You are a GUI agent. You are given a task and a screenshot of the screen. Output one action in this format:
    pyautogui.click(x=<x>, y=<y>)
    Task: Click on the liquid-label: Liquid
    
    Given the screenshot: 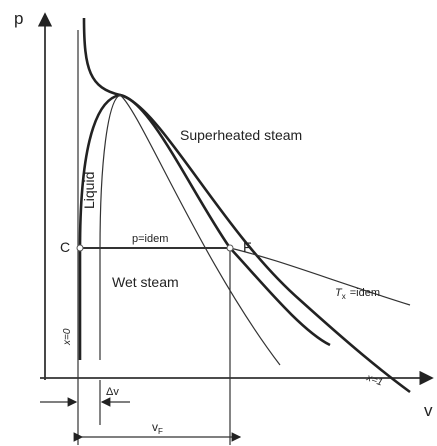 What is the action you would take?
    pyautogui.click(x=89, y=190)
    